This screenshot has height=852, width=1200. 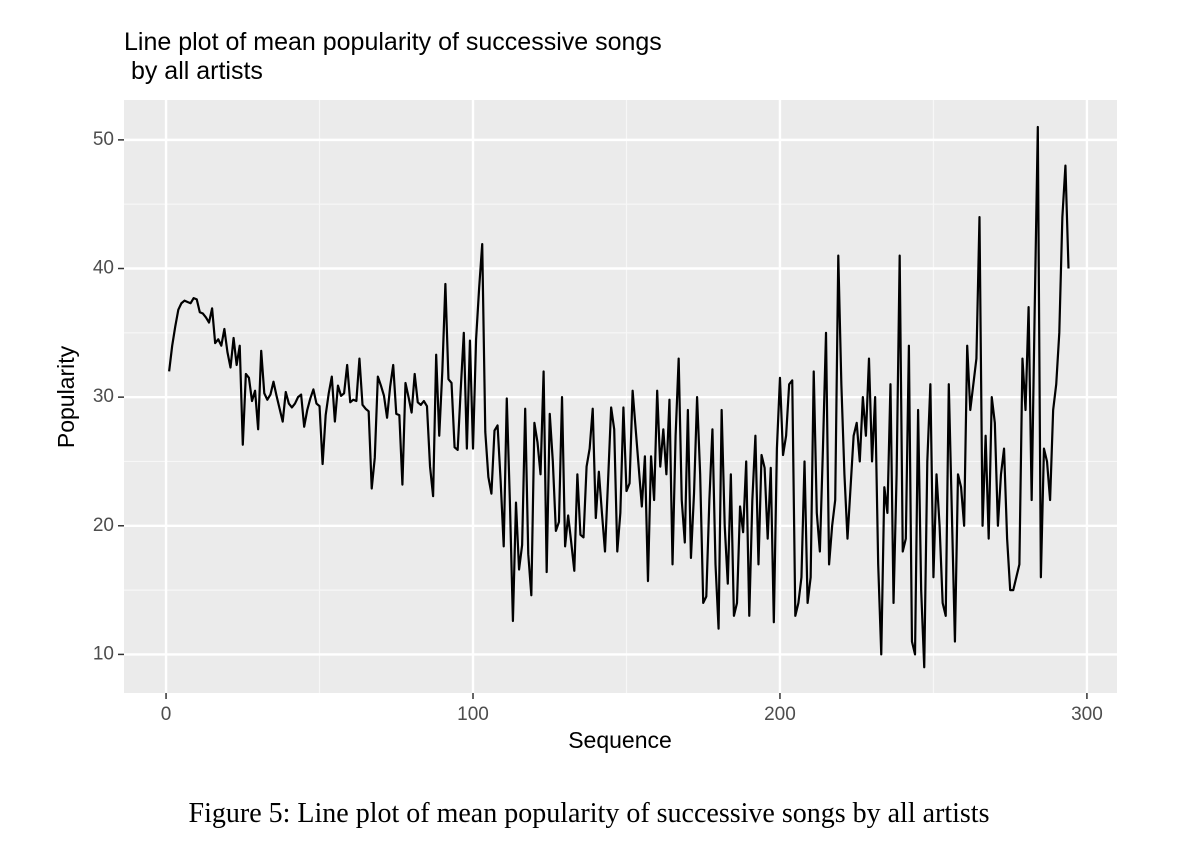 What do you see at coordinates (103, 653) in the screenshot?
I see `y-tick-label: 10` at bounding box center [103, 653].